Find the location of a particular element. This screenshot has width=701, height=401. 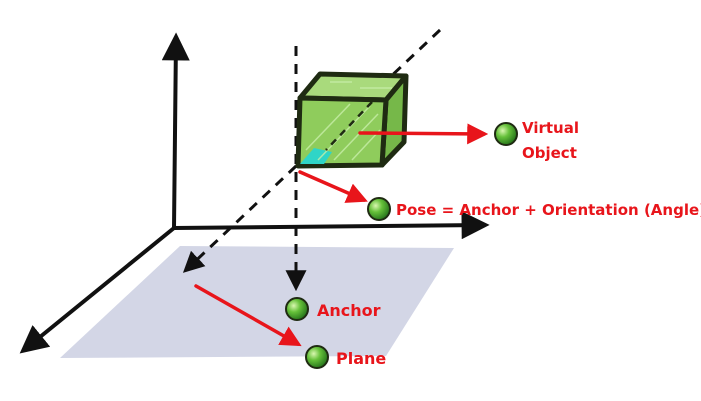

z-axis is located at coordinates (97, 290).